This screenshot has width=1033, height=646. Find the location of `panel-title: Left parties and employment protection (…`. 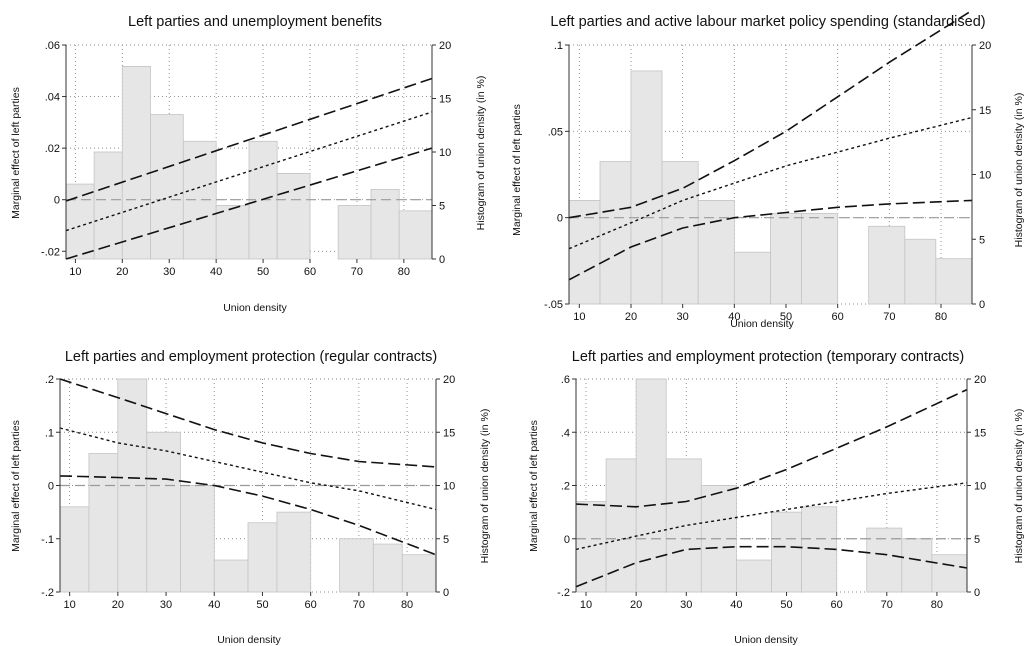

panel-title: Left parties and employment protection (… is located at coordinates (768, 357).